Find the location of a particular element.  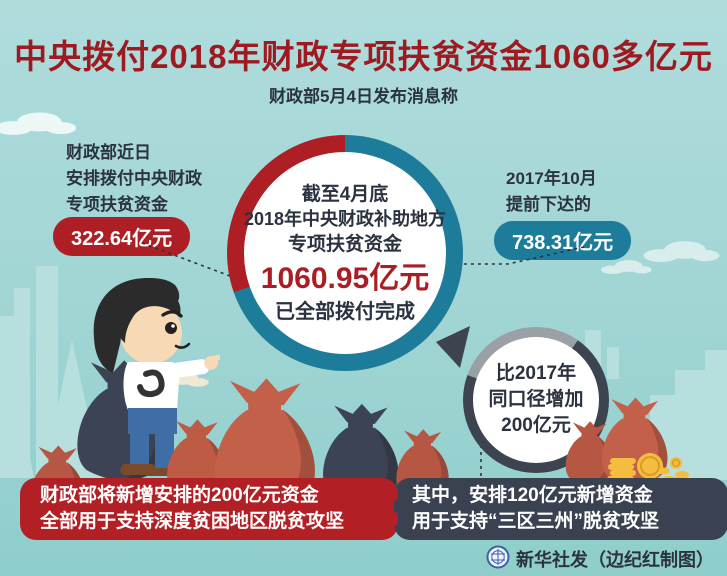

right-note-line: 提前下达的 is located at coordinates (548, 204).